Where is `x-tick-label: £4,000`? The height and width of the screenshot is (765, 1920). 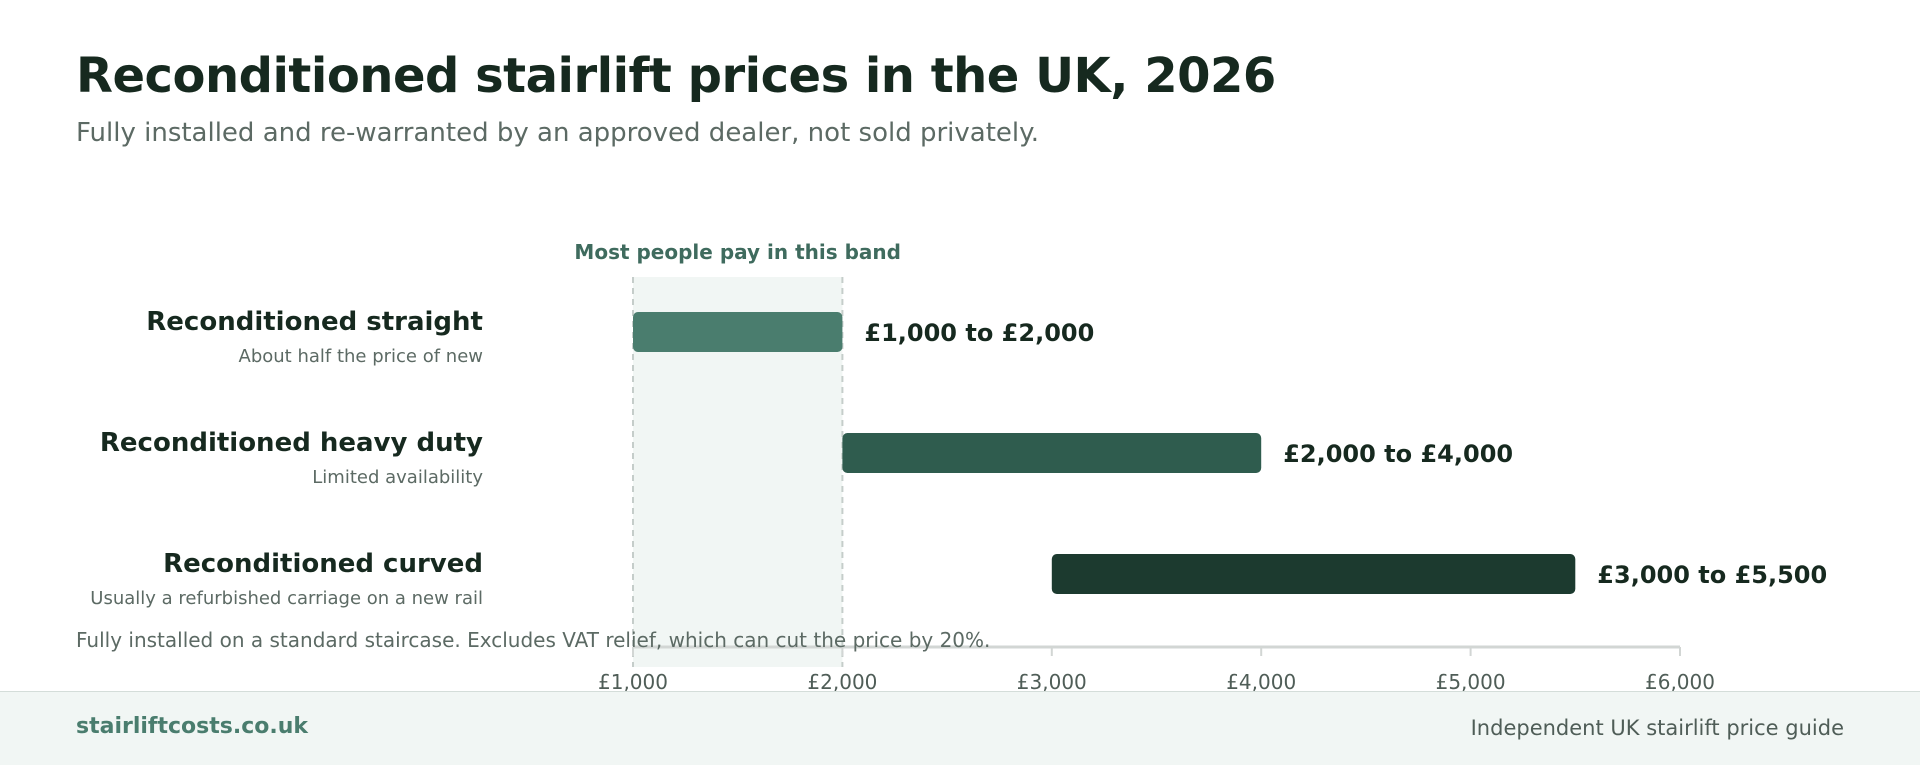 x-tick-label: £4,000 is located at coordinates (1261, 680).